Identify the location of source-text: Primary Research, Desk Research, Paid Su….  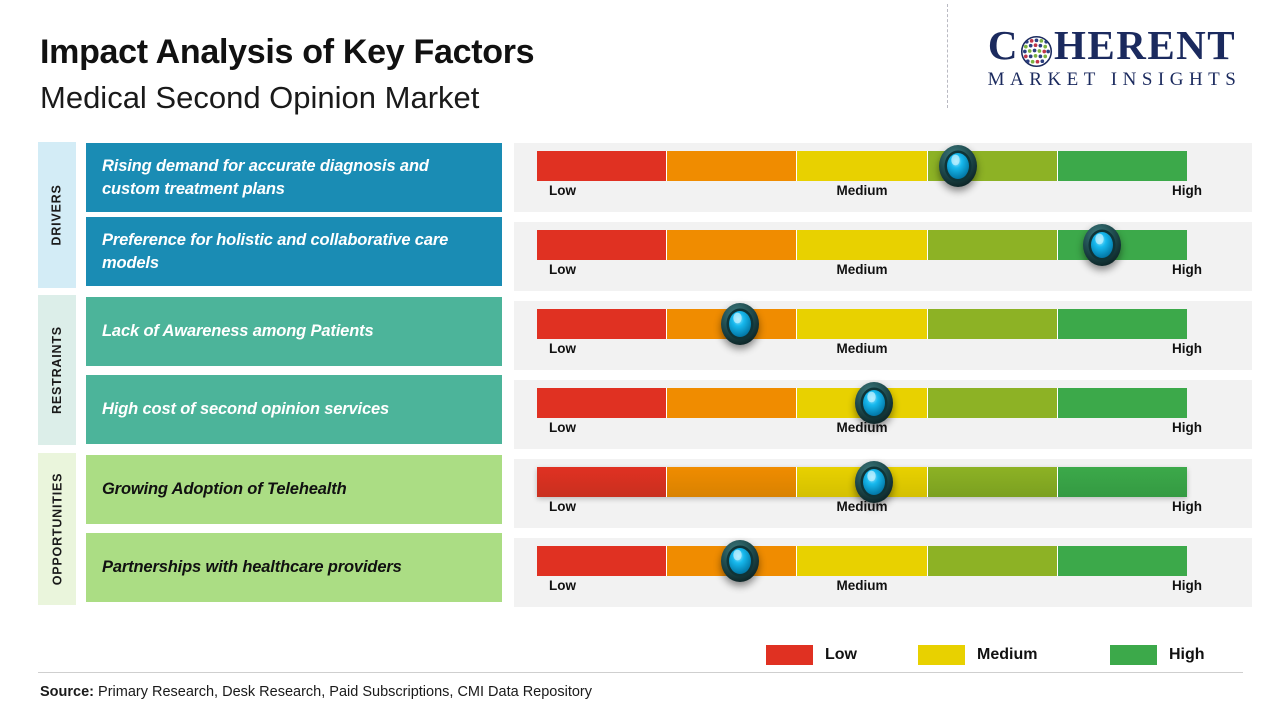
(343, 692).